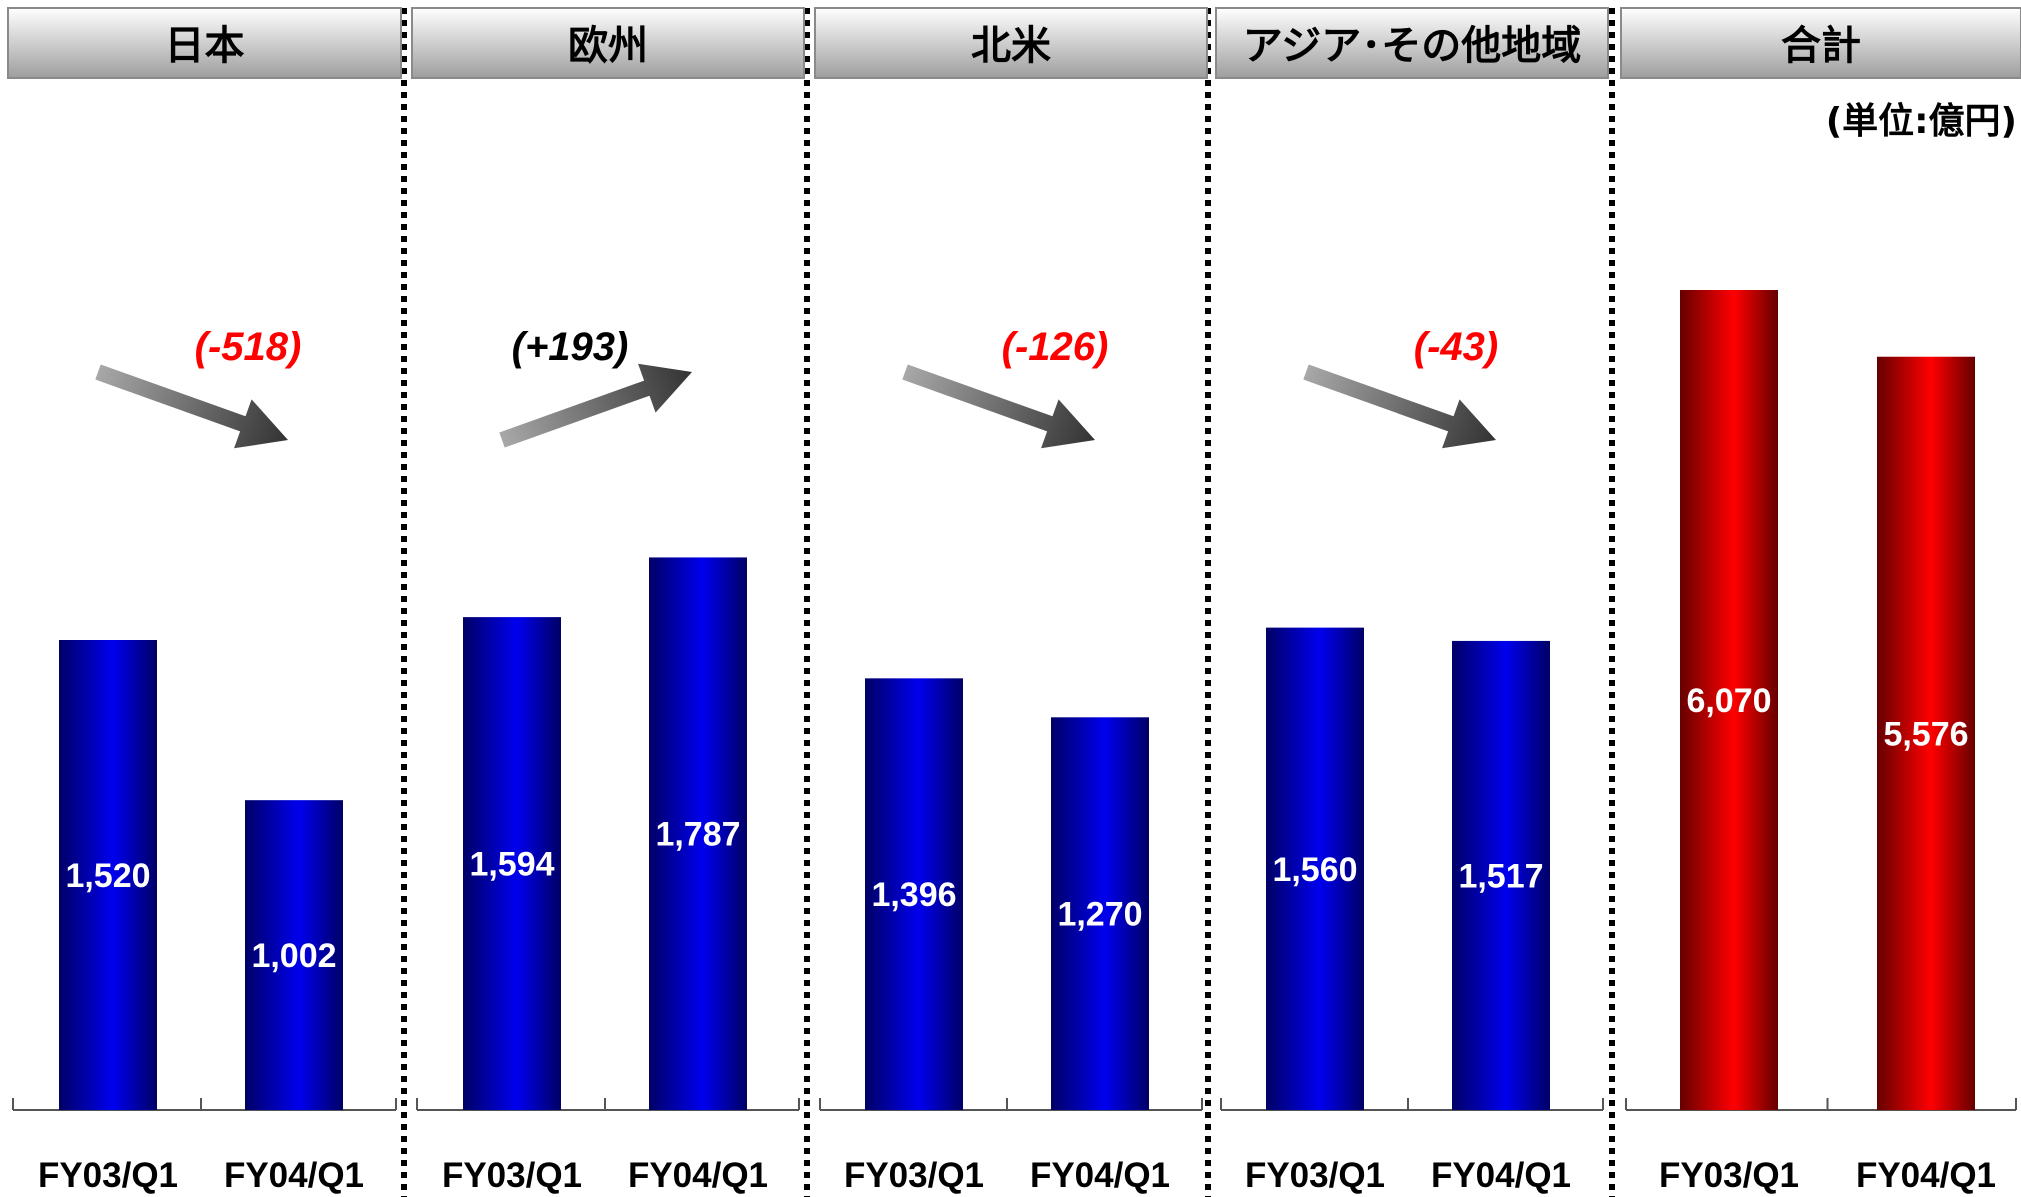 The height and width of the screenshot is (1197, 2021). I want to click on panel-title: 北米, so click(1011, 46).